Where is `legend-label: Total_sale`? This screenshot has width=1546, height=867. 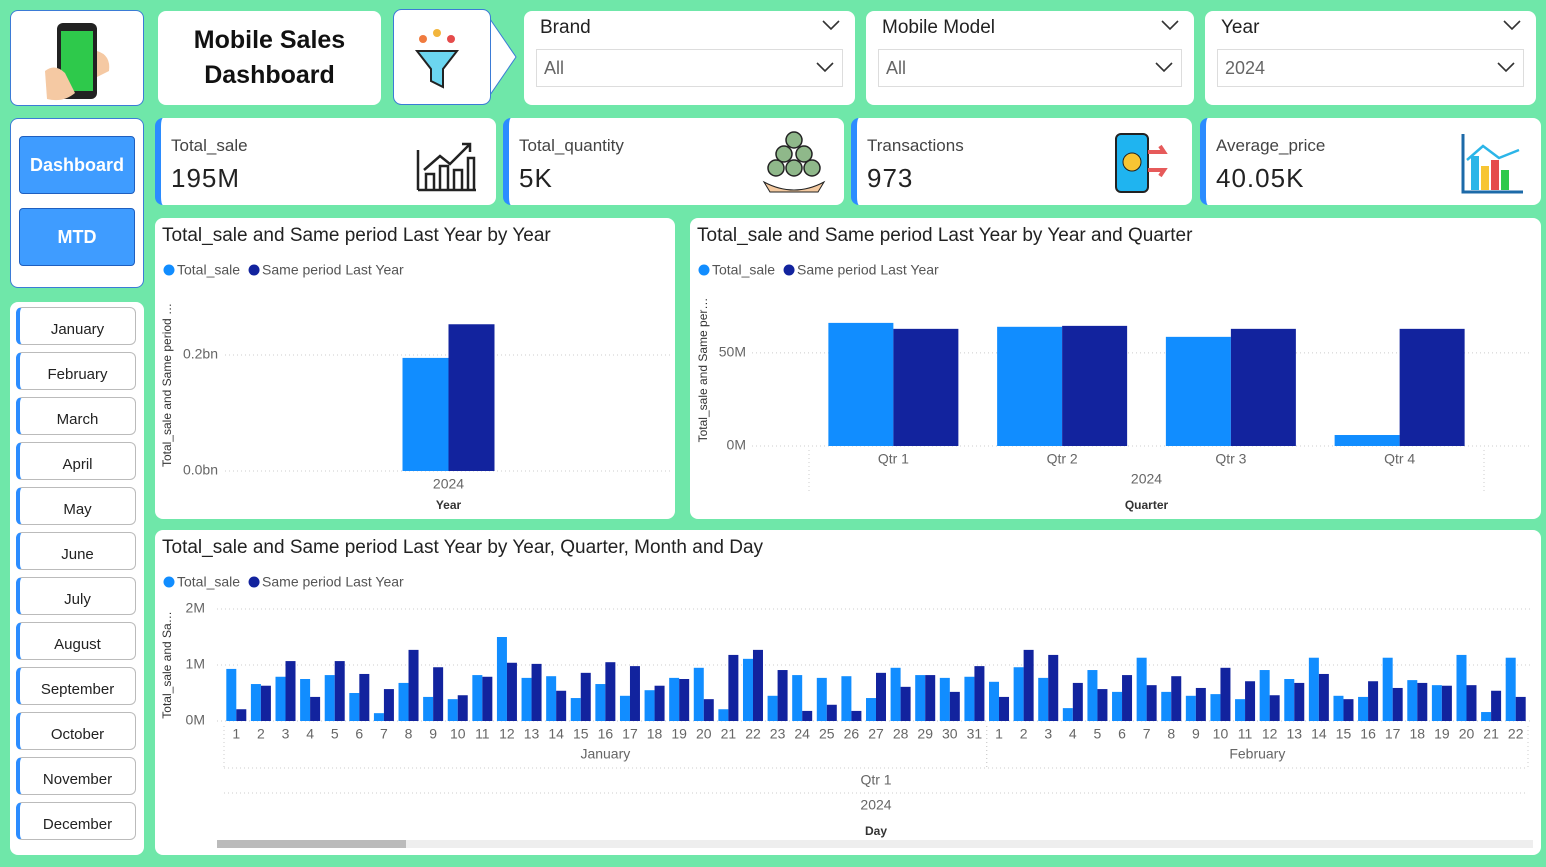
legend-label: Total_sale is located at coordinates (208, 582).